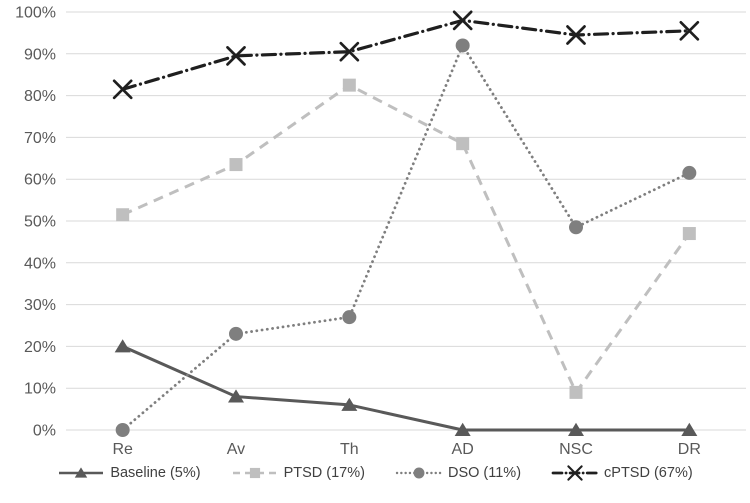 Image resolution: width=750 pixels, height=503 pixels. I want to click on y-axis-tick-label: 0%, so click(44, 431).